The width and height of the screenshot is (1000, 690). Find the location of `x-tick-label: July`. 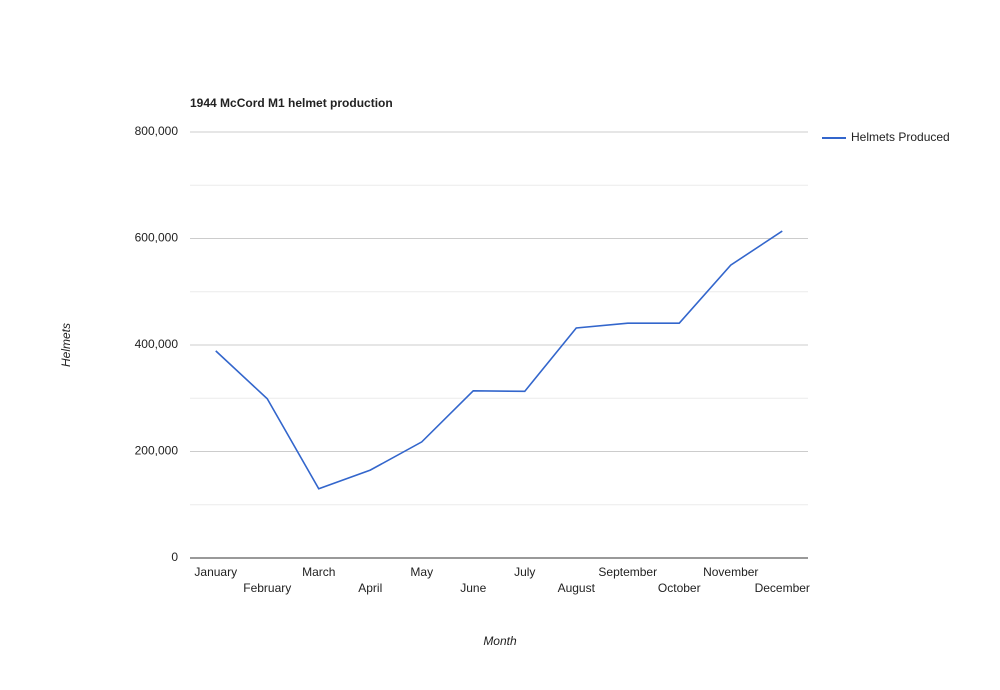

x-tick-label: July is located at coordinates (524, 572).